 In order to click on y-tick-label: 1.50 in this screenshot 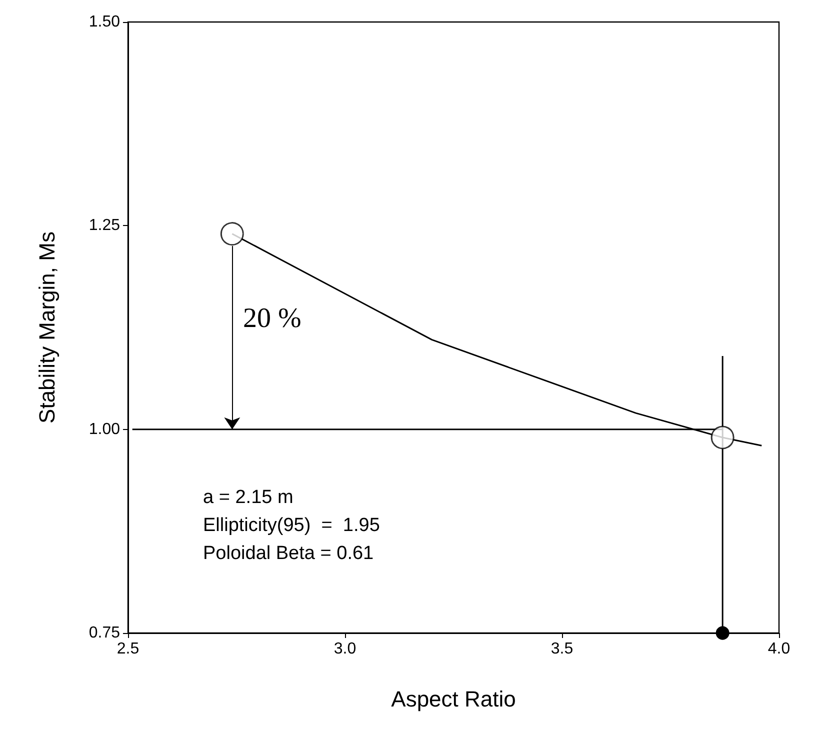, I will do `click(104, 22)`.